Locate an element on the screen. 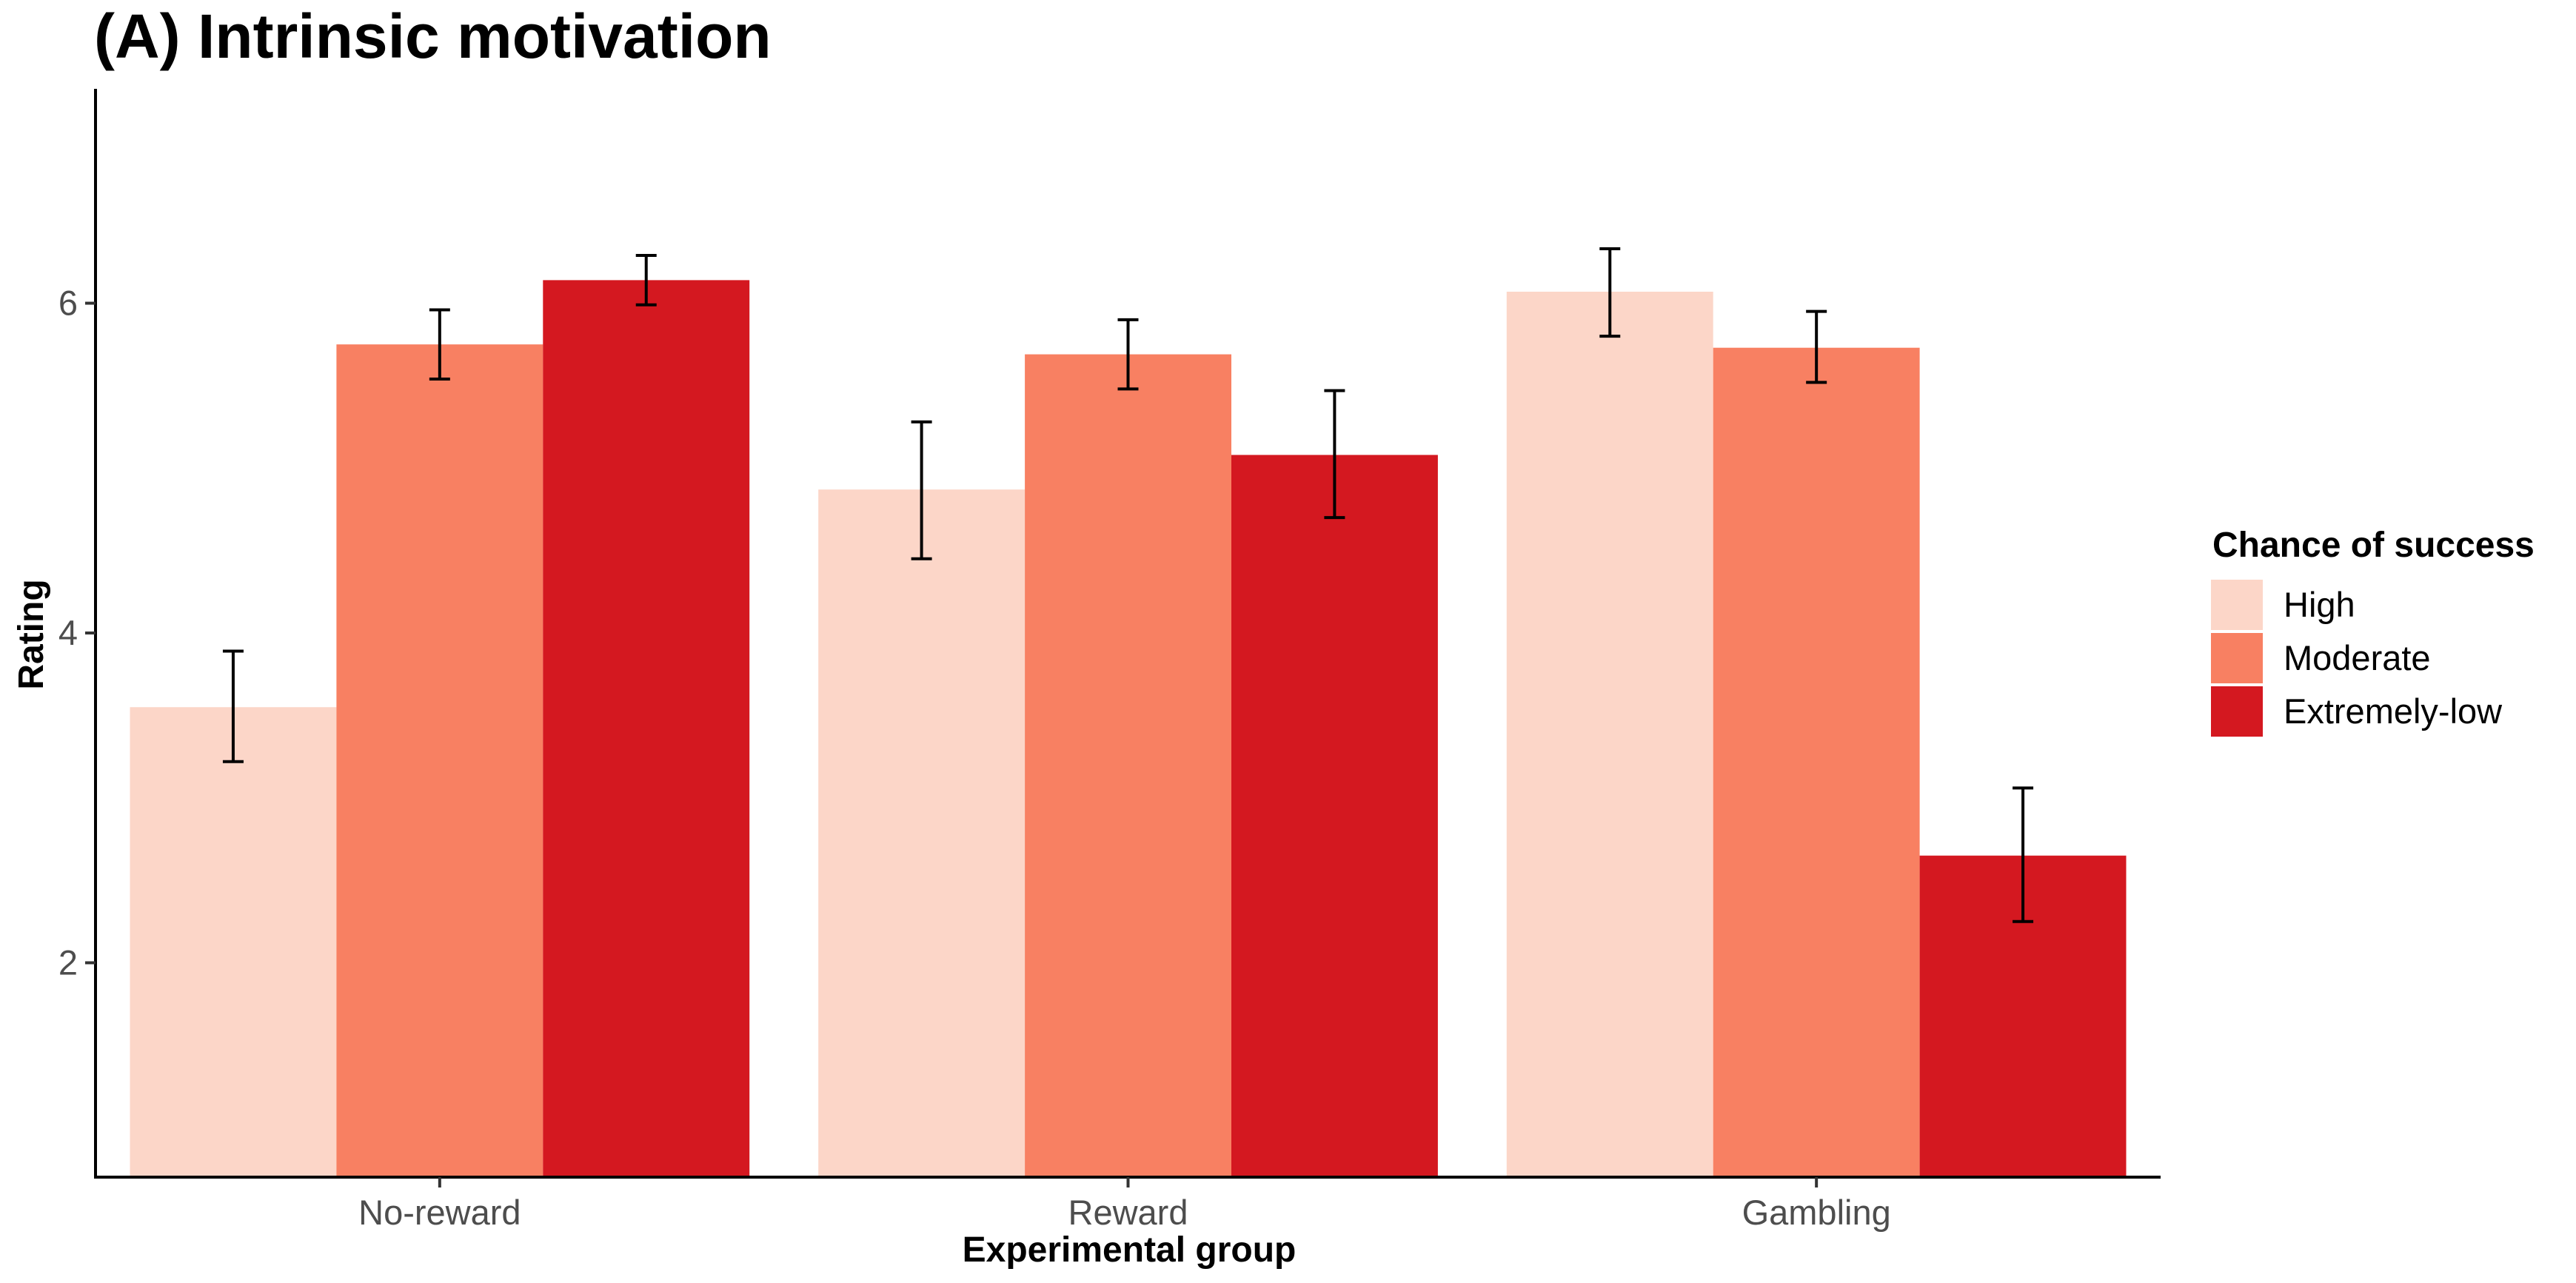 Image resolution: width=2576 pixels, height=1283 pixels. y-tick-label: 2 is located at coordinates (68, 962).